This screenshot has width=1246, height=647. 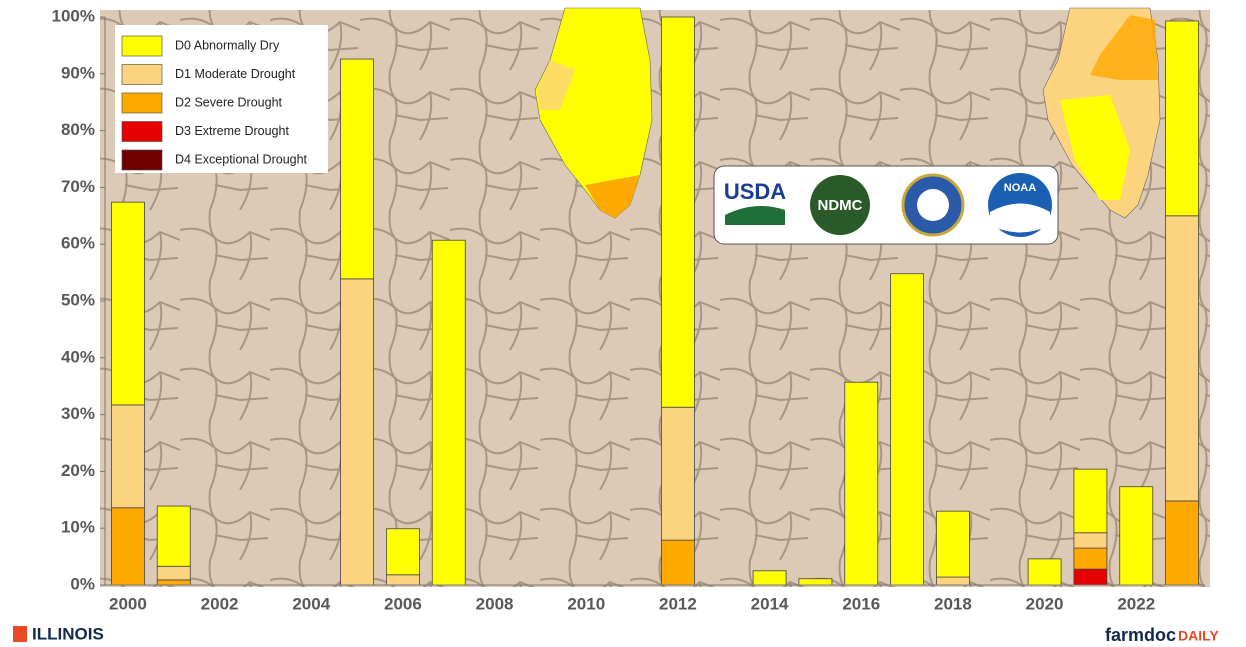 What do you see at coordinates (241, 159) in the screenshot?
I see `legend-label: D4 Exceptional Drought` at bounding box center [241, 159].